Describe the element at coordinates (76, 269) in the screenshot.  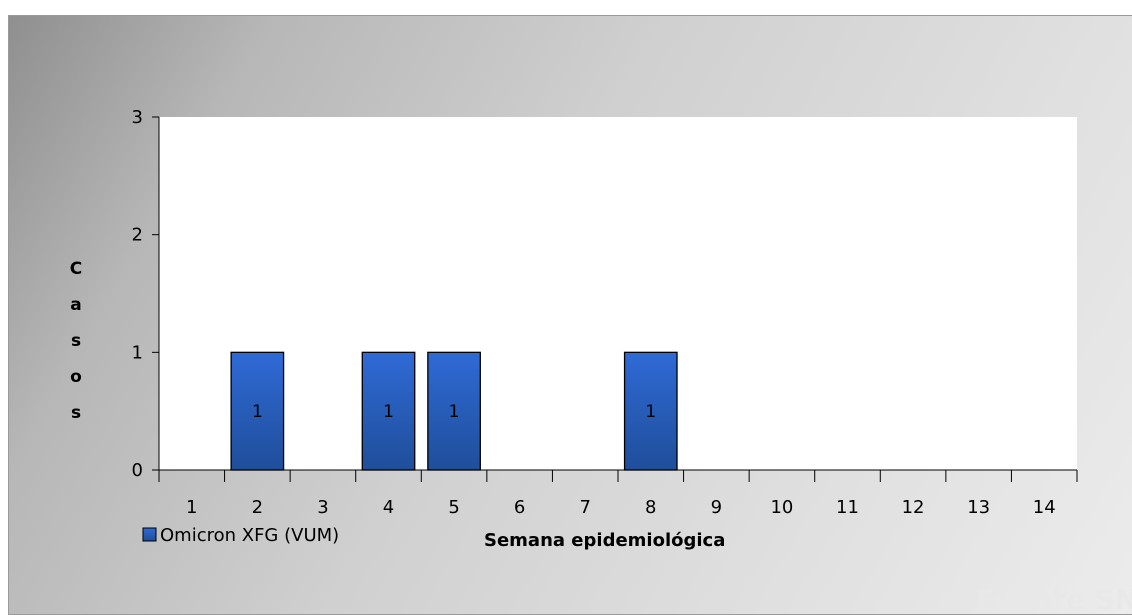
I see `y-axis-title-letter: C` at that location.